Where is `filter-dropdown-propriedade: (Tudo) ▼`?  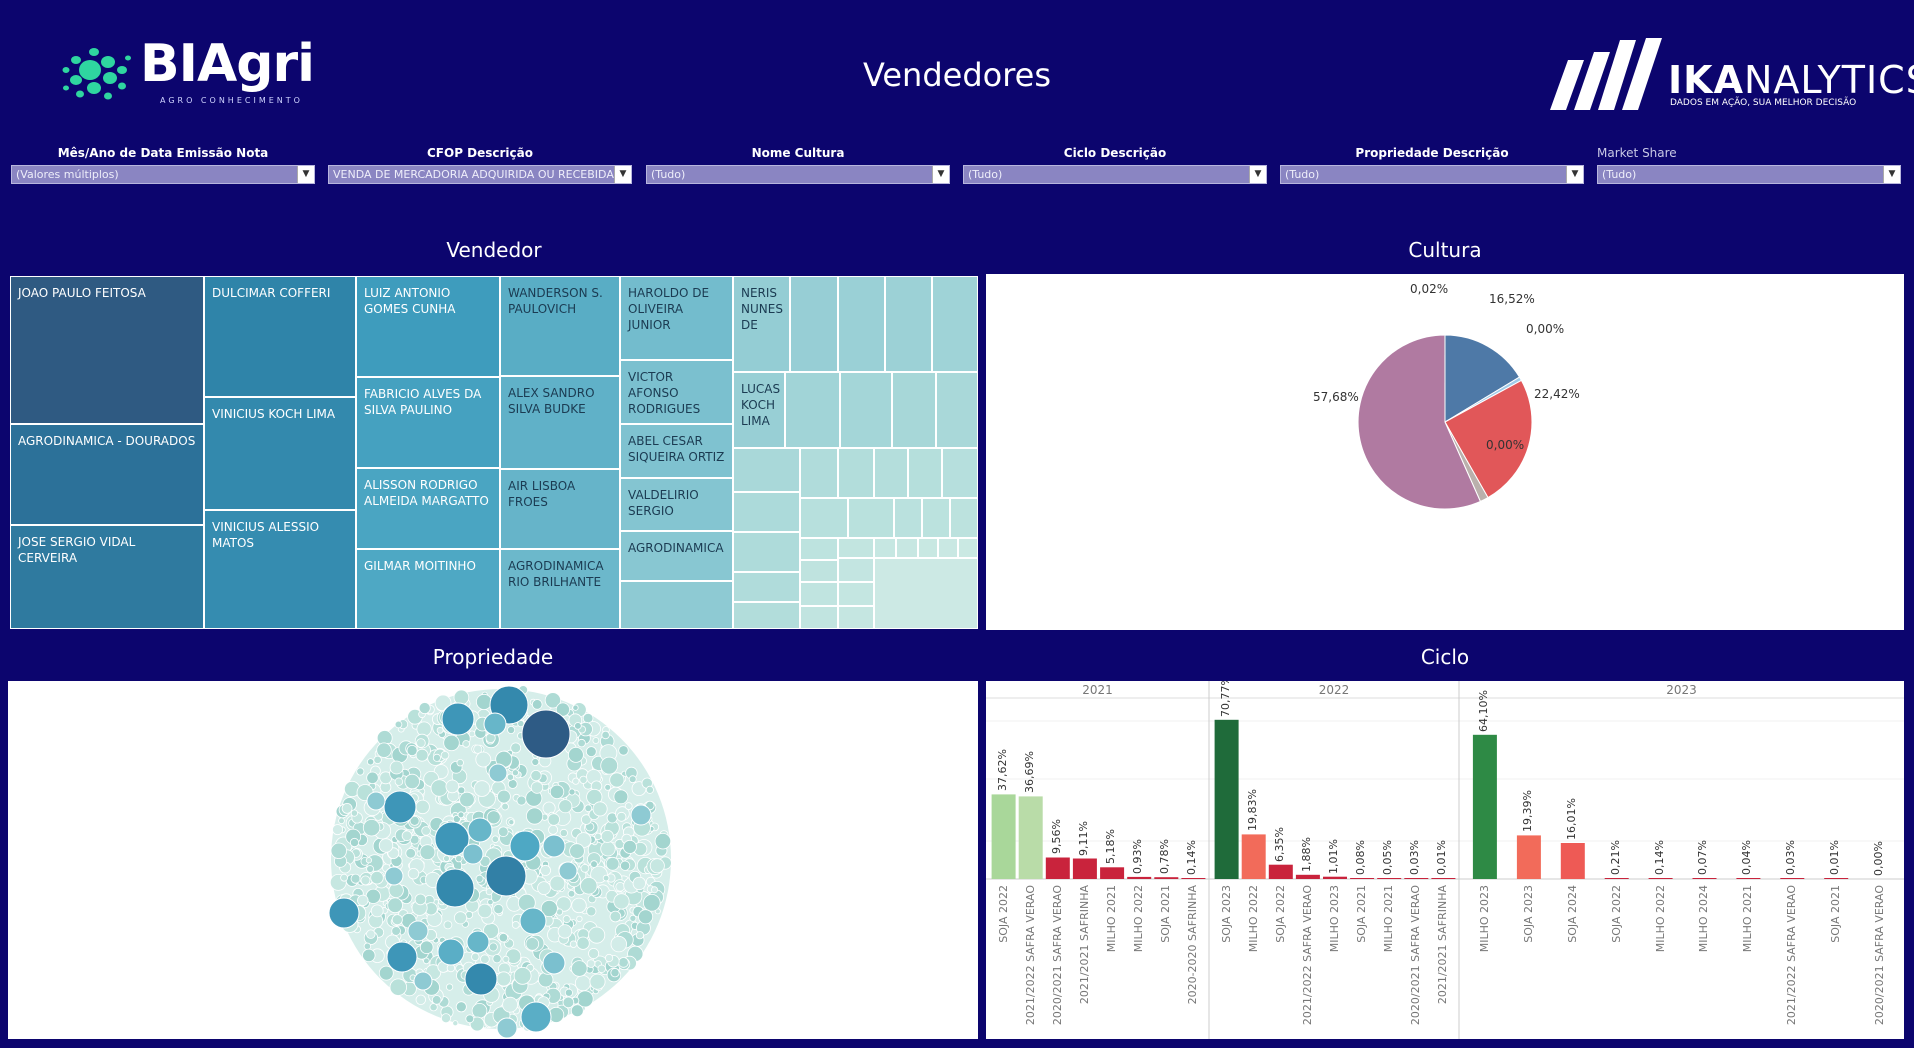 filter-dropdown-propriedade: (Tudo) ▼ is located at coordinates (1432, 174).